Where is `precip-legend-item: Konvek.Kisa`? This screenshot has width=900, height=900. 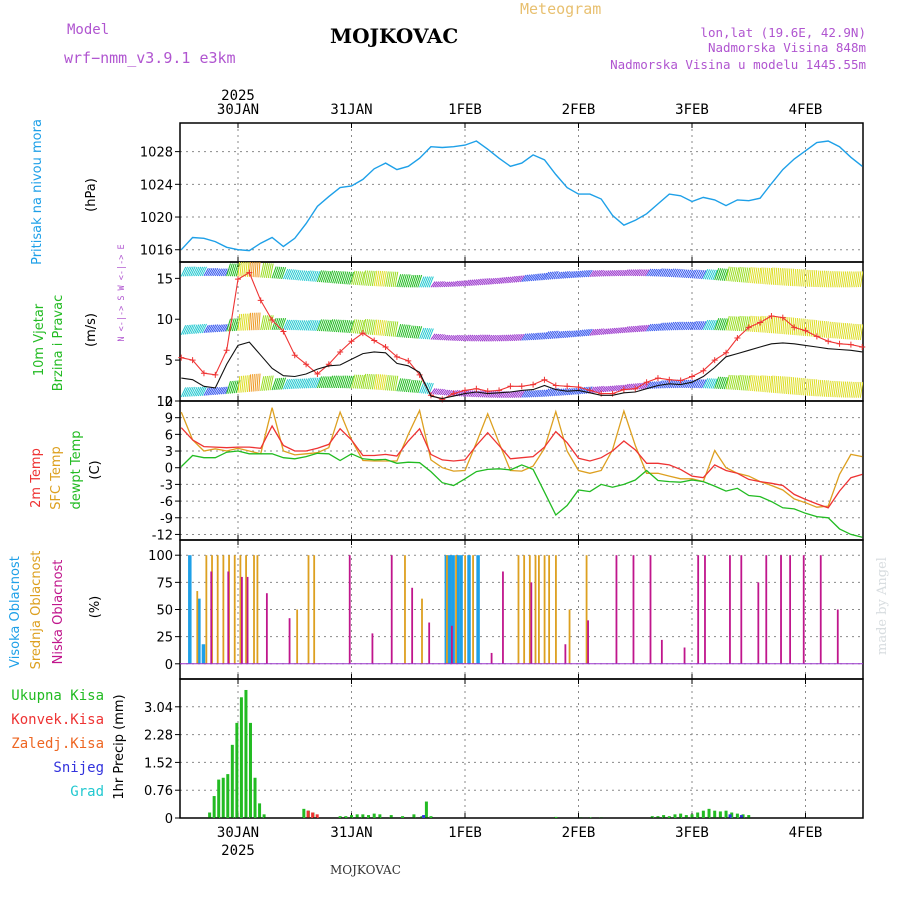 precip-legend-item: Konvek.Kisa is located at coordinates (57, 720).